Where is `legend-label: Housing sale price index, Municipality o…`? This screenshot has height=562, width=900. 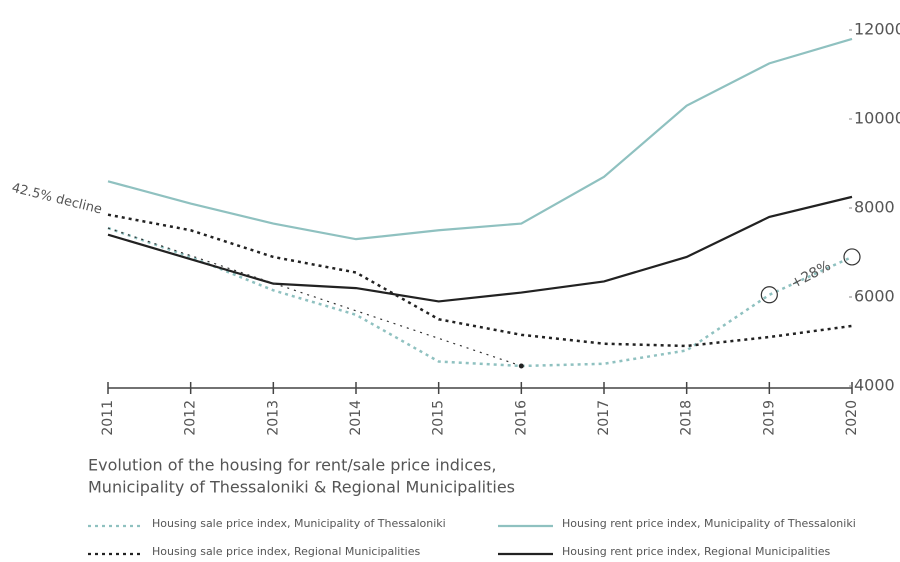
legend-label: Housing sale price index, Municipality o… is located at coordinates (299, 523).